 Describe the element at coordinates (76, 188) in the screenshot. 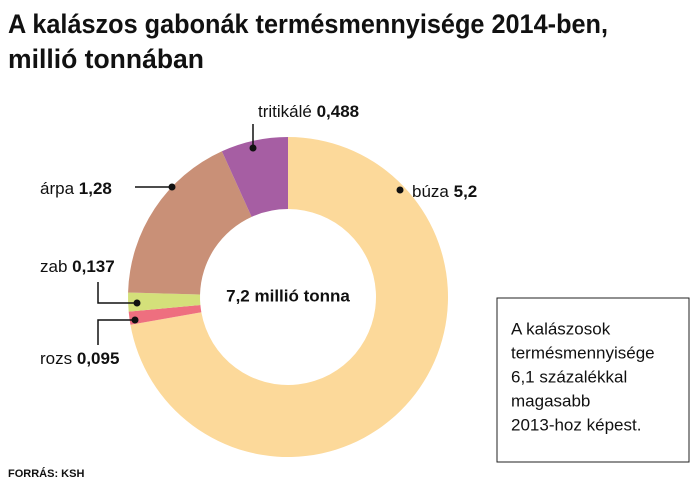

I see `data-label: árpa 1,28` at that location.